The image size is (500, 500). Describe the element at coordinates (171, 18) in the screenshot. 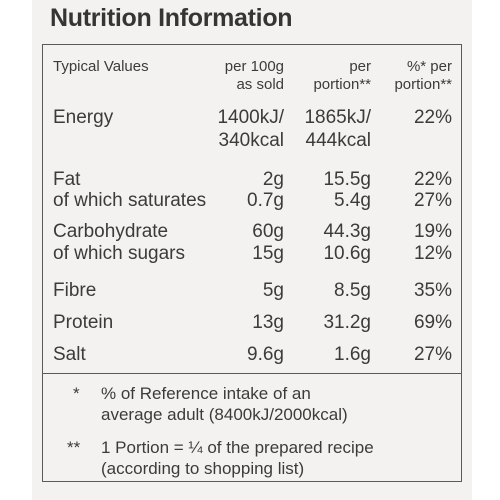

I see `panel-title: Nutrition Information` at that location.